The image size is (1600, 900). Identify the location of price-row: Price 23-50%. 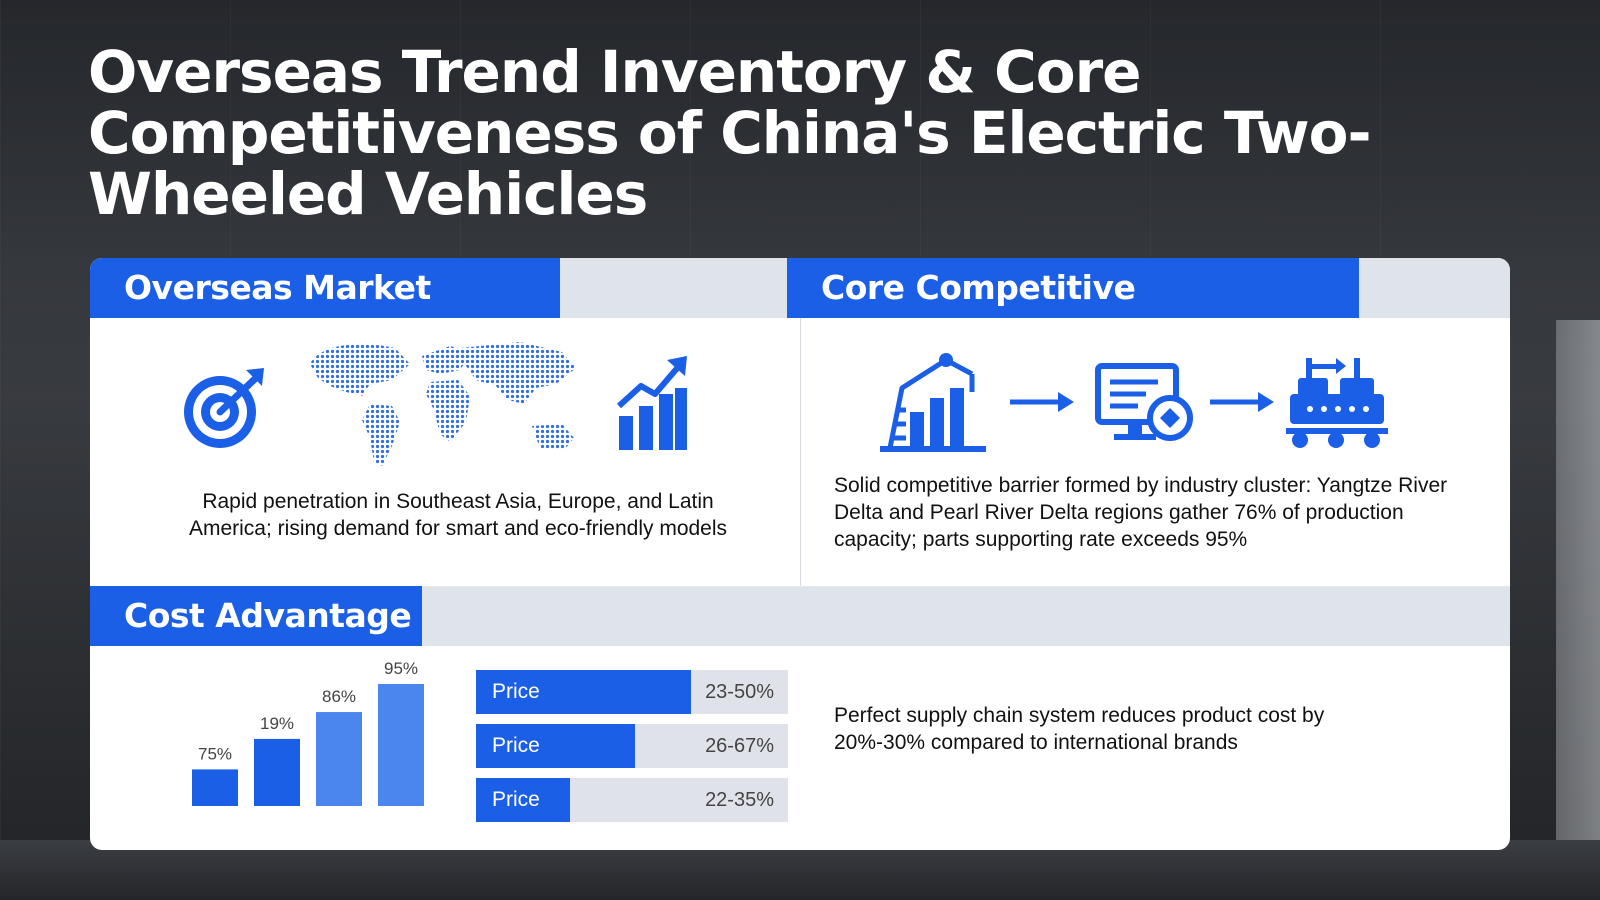
(632, 692).